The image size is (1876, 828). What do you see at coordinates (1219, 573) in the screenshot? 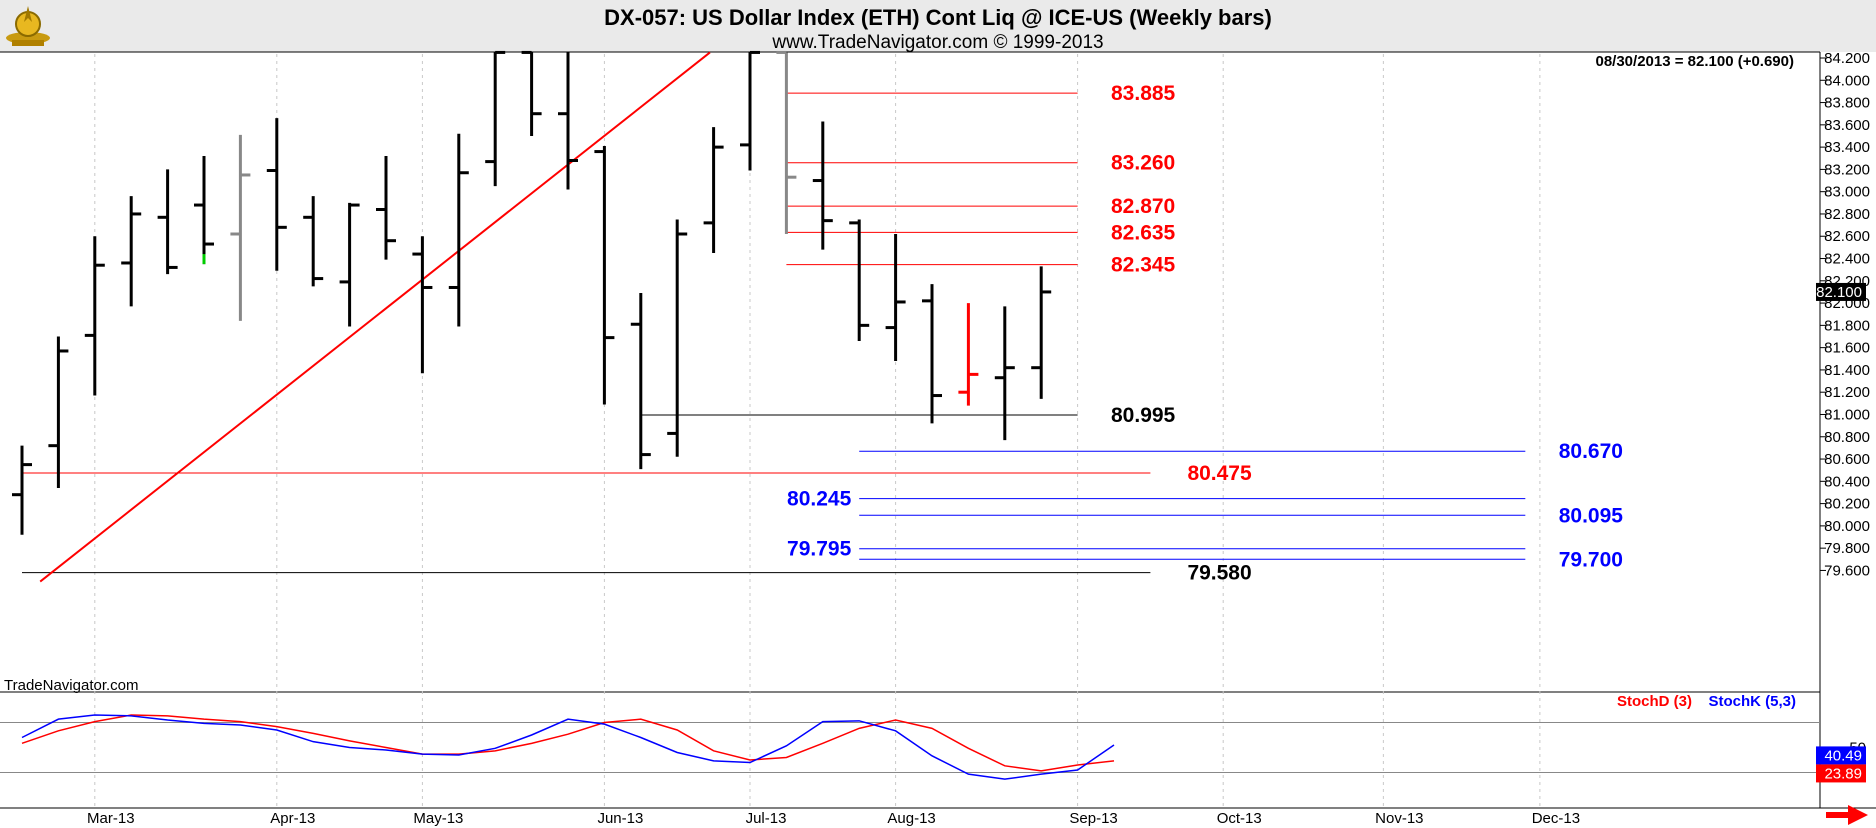
I see `level-label: 79.580` at bounding box center [1219, 573].